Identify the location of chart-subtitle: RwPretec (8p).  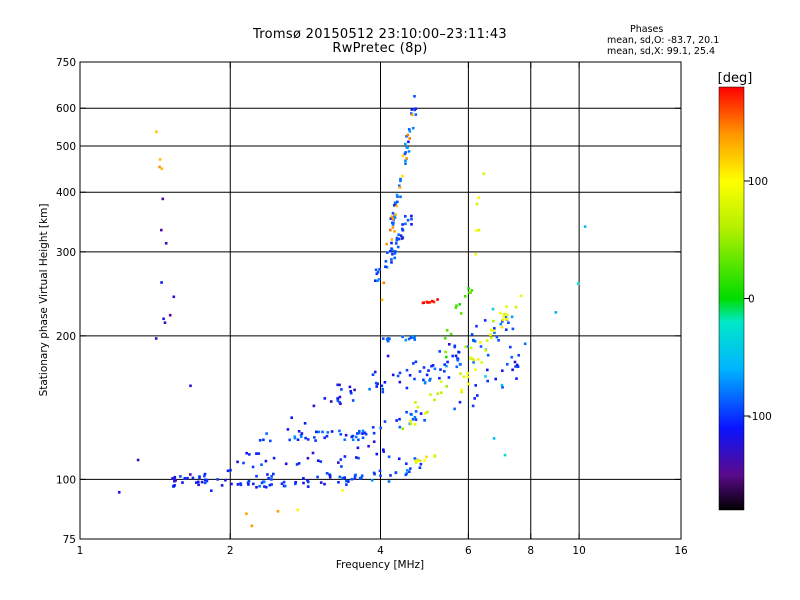
(380, 48).